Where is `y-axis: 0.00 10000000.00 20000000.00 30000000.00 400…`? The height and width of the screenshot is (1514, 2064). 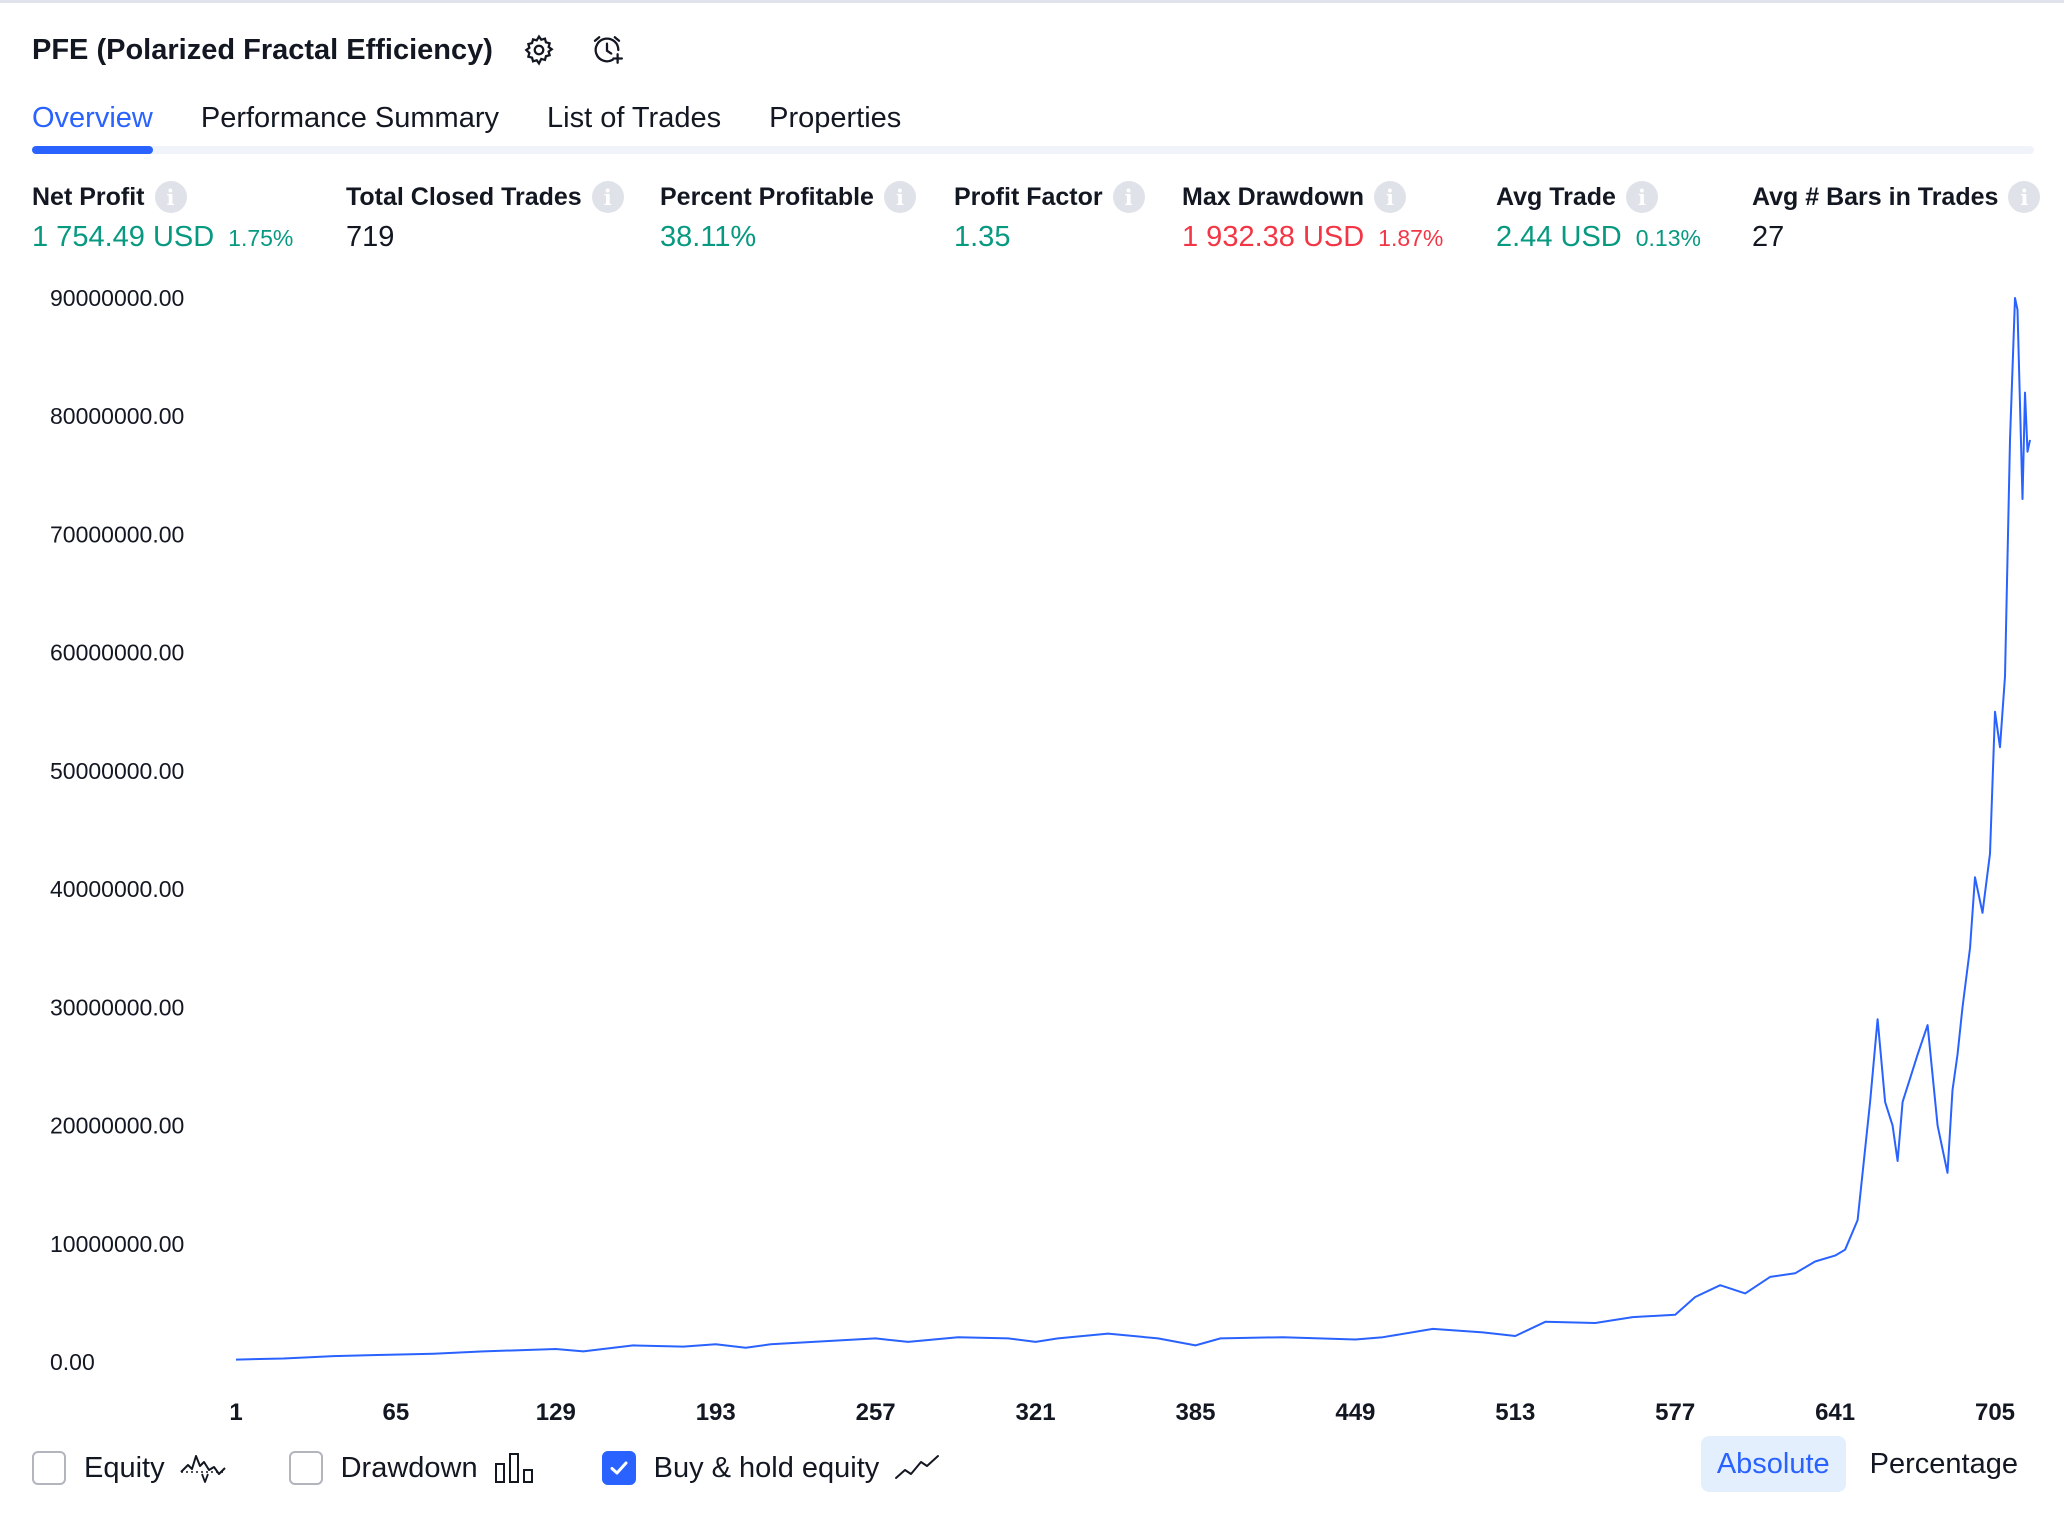
y-axis: 0.00 10000000.00 20000000.00 30000000.00 400… is located at coordinates (117, 830).